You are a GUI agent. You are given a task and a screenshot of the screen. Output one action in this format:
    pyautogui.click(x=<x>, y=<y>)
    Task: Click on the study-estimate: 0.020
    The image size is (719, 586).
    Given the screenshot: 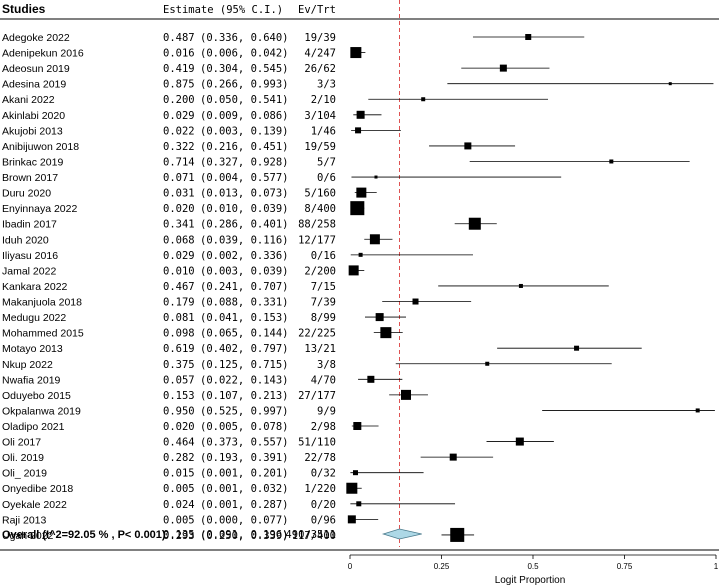 What is the action you would take?
    pyautogui.click(x=179, y=427)
    